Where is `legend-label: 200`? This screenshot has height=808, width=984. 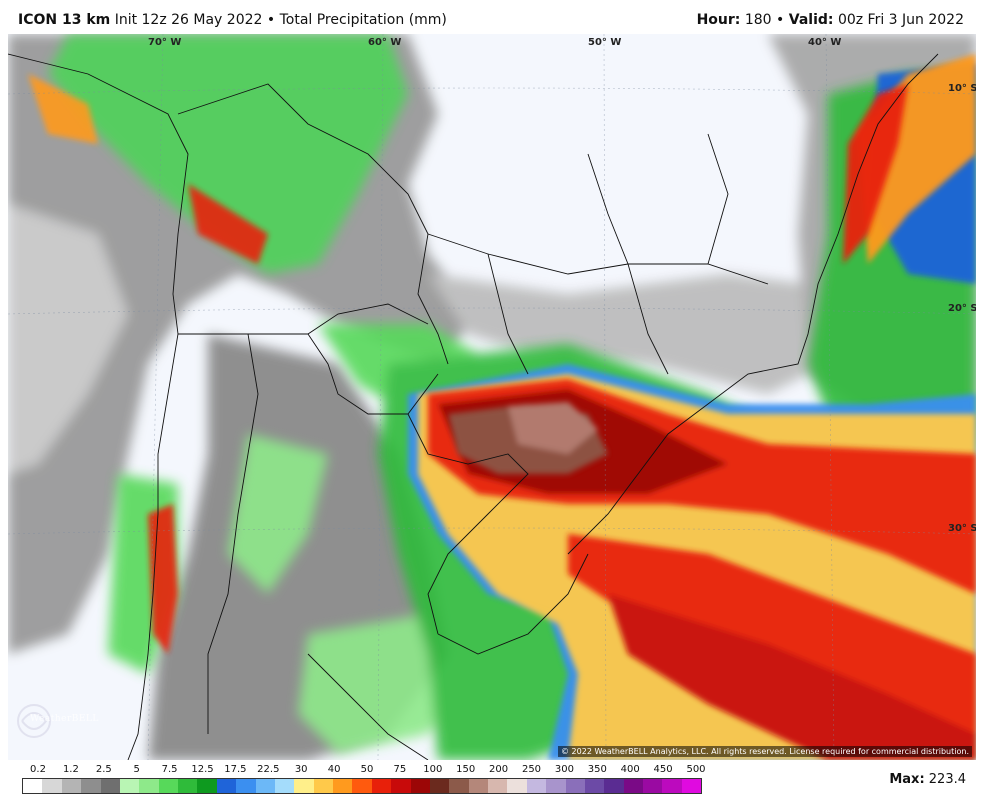 legend-label: 200 is located at coordinates (499, 769).